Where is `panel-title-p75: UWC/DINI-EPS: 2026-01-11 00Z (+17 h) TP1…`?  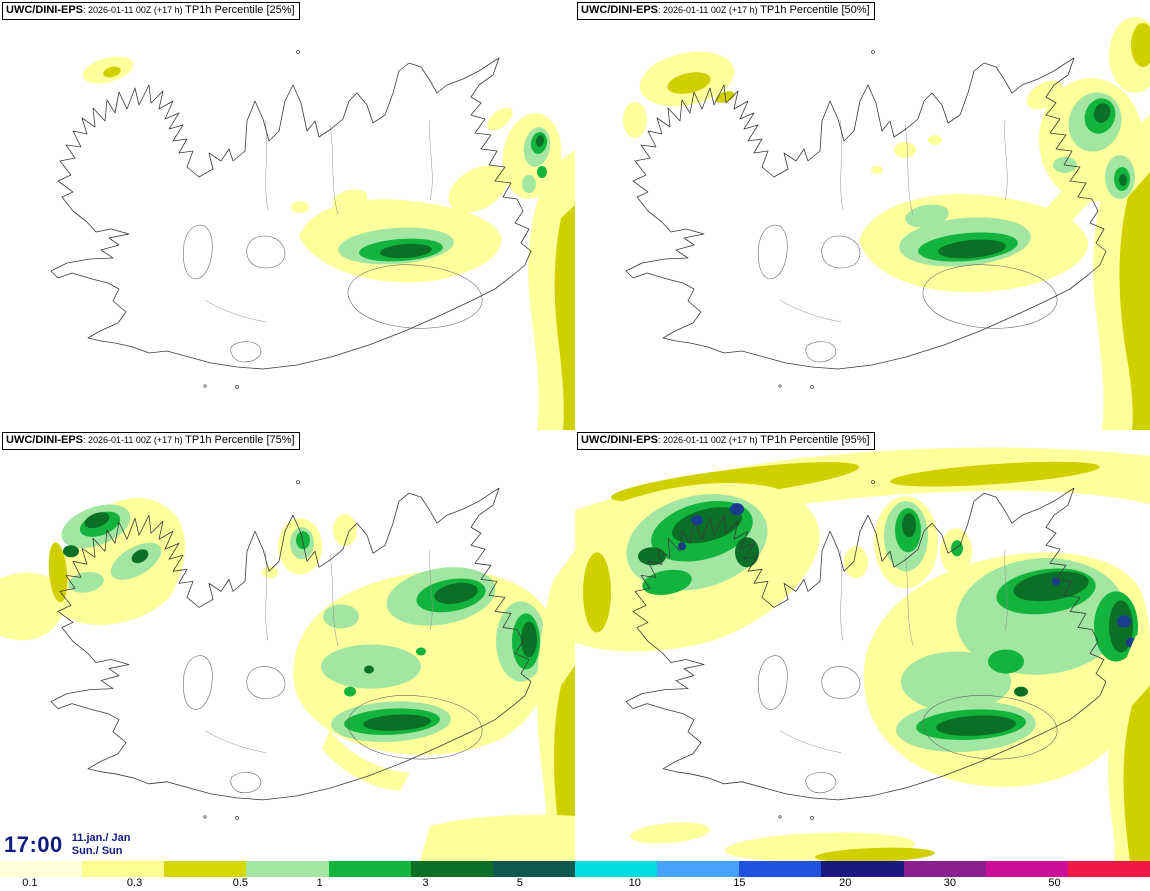
panel-title-p75: UWC/DINI-EPS: 2026-01-11 00Z (+17 h) TP1… is located at coordinates (151, 441).